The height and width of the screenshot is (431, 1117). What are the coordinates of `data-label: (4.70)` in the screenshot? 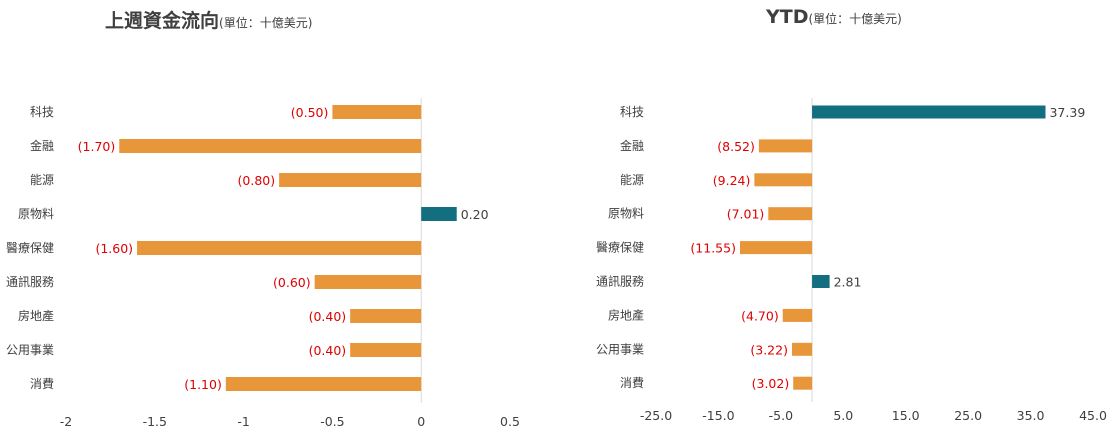 It's located at (760, 315).